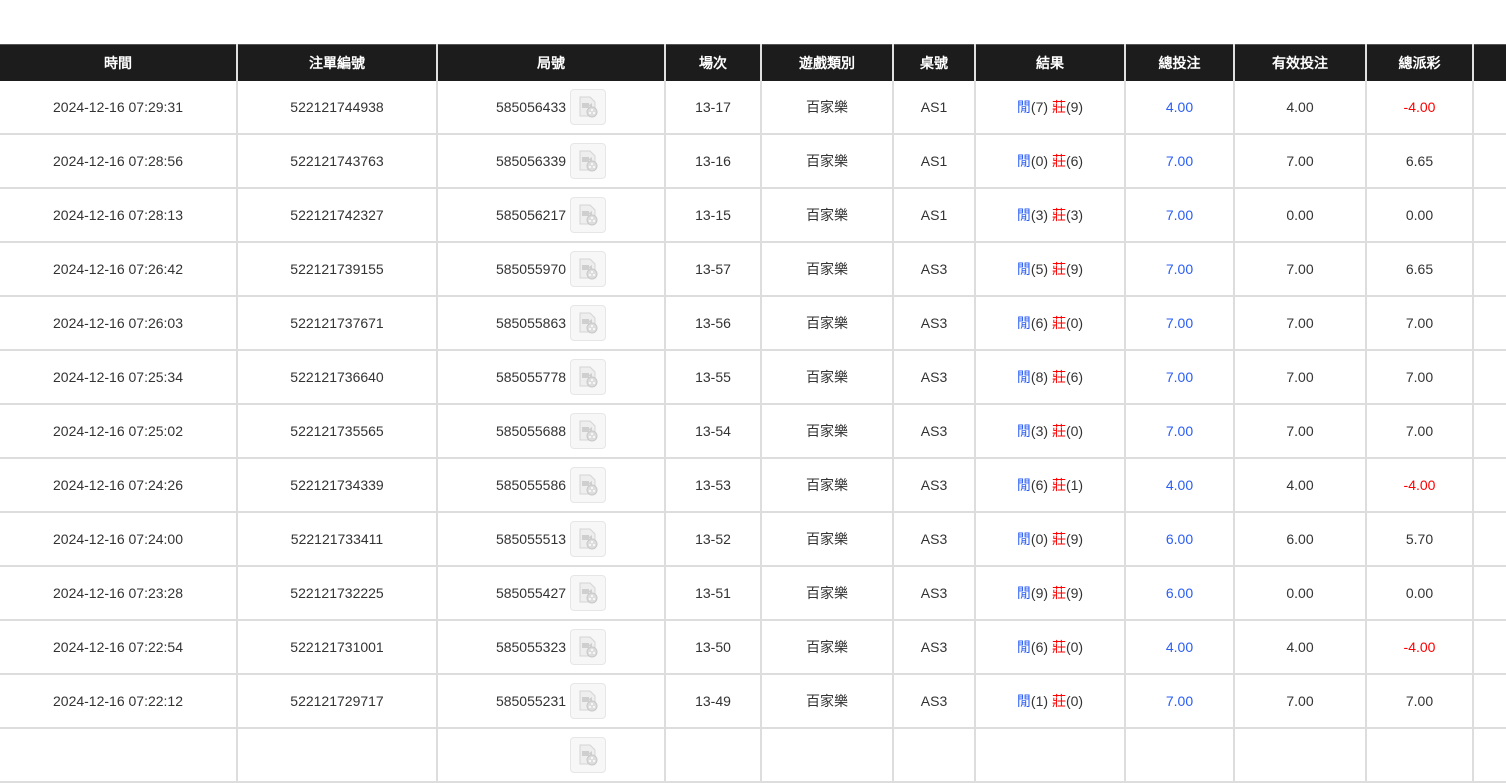 Image resolution: width=1506 pixels, height=783 pixels. Describe the element at coordinates (712, 431) in the screenshot. I see `cell-shoe: 13-54` at that location.